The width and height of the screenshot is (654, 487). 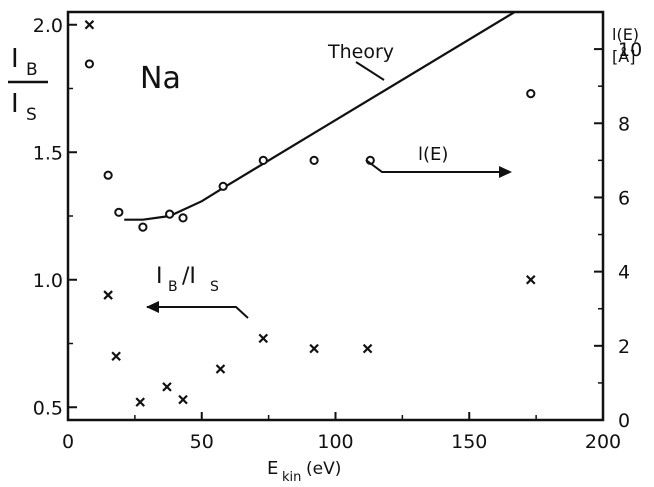 What do you see at coordinates (624, 124) in the screenshot?
I see `y-right-tick-label: 8` at bounding box center [624, 124].